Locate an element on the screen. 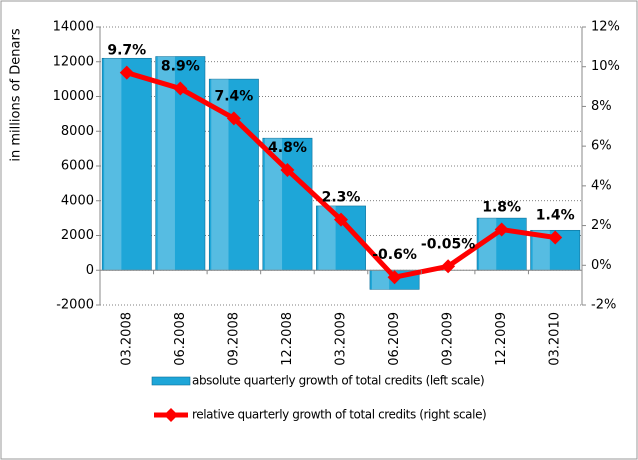  y-tick-label: 8000 is located at coordinates (77, 131).